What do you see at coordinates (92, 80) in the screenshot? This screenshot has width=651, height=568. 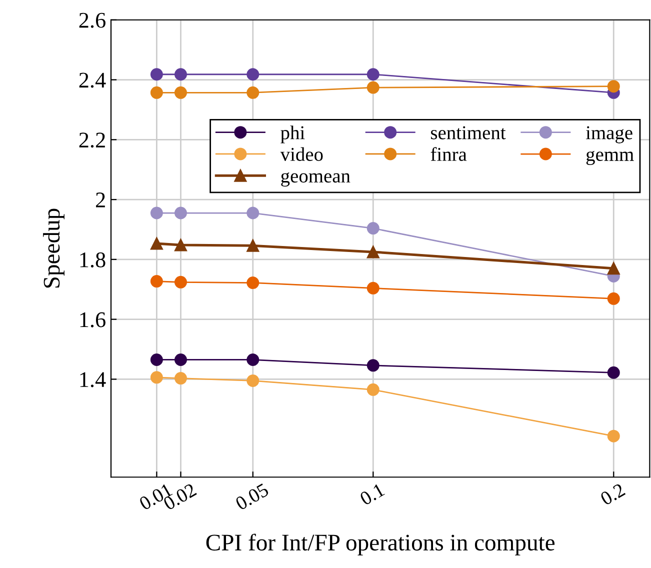 I see `y-tick-label: 2.4` at bounding box center [92, 80].